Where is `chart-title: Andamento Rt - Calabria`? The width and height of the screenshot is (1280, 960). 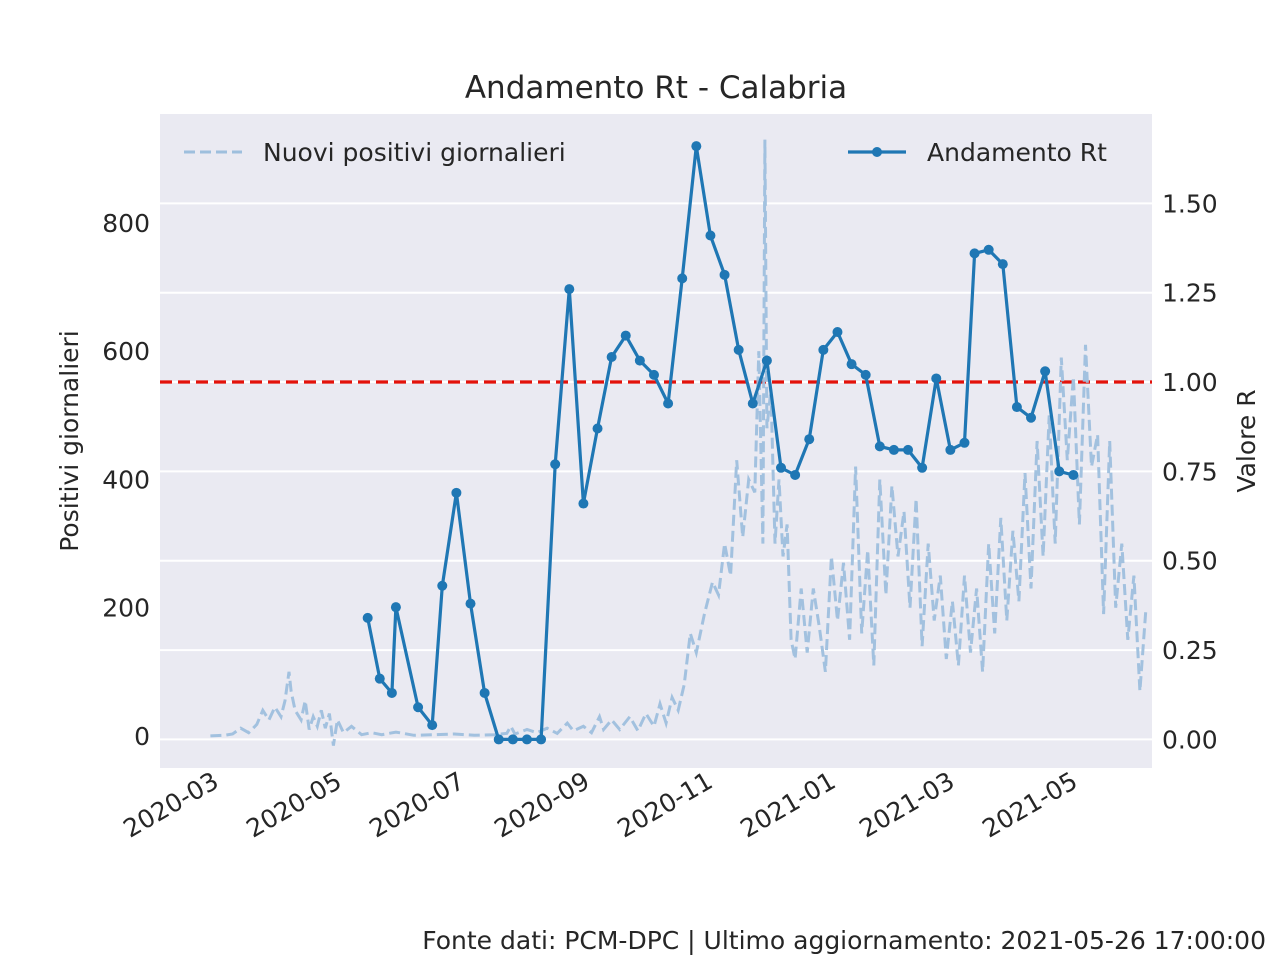 chart-title: Andamento Rt - Calabria is located at coordinates (656, 88).